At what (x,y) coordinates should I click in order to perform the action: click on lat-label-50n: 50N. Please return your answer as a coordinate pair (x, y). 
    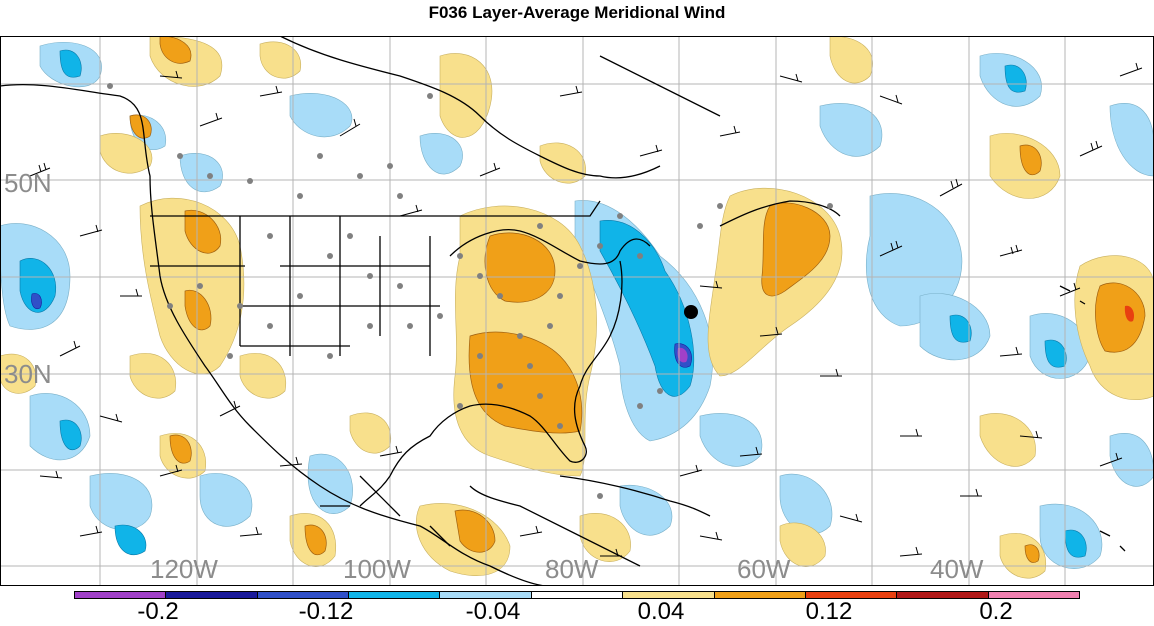
    Looking at the image, I should click on (28, 183).